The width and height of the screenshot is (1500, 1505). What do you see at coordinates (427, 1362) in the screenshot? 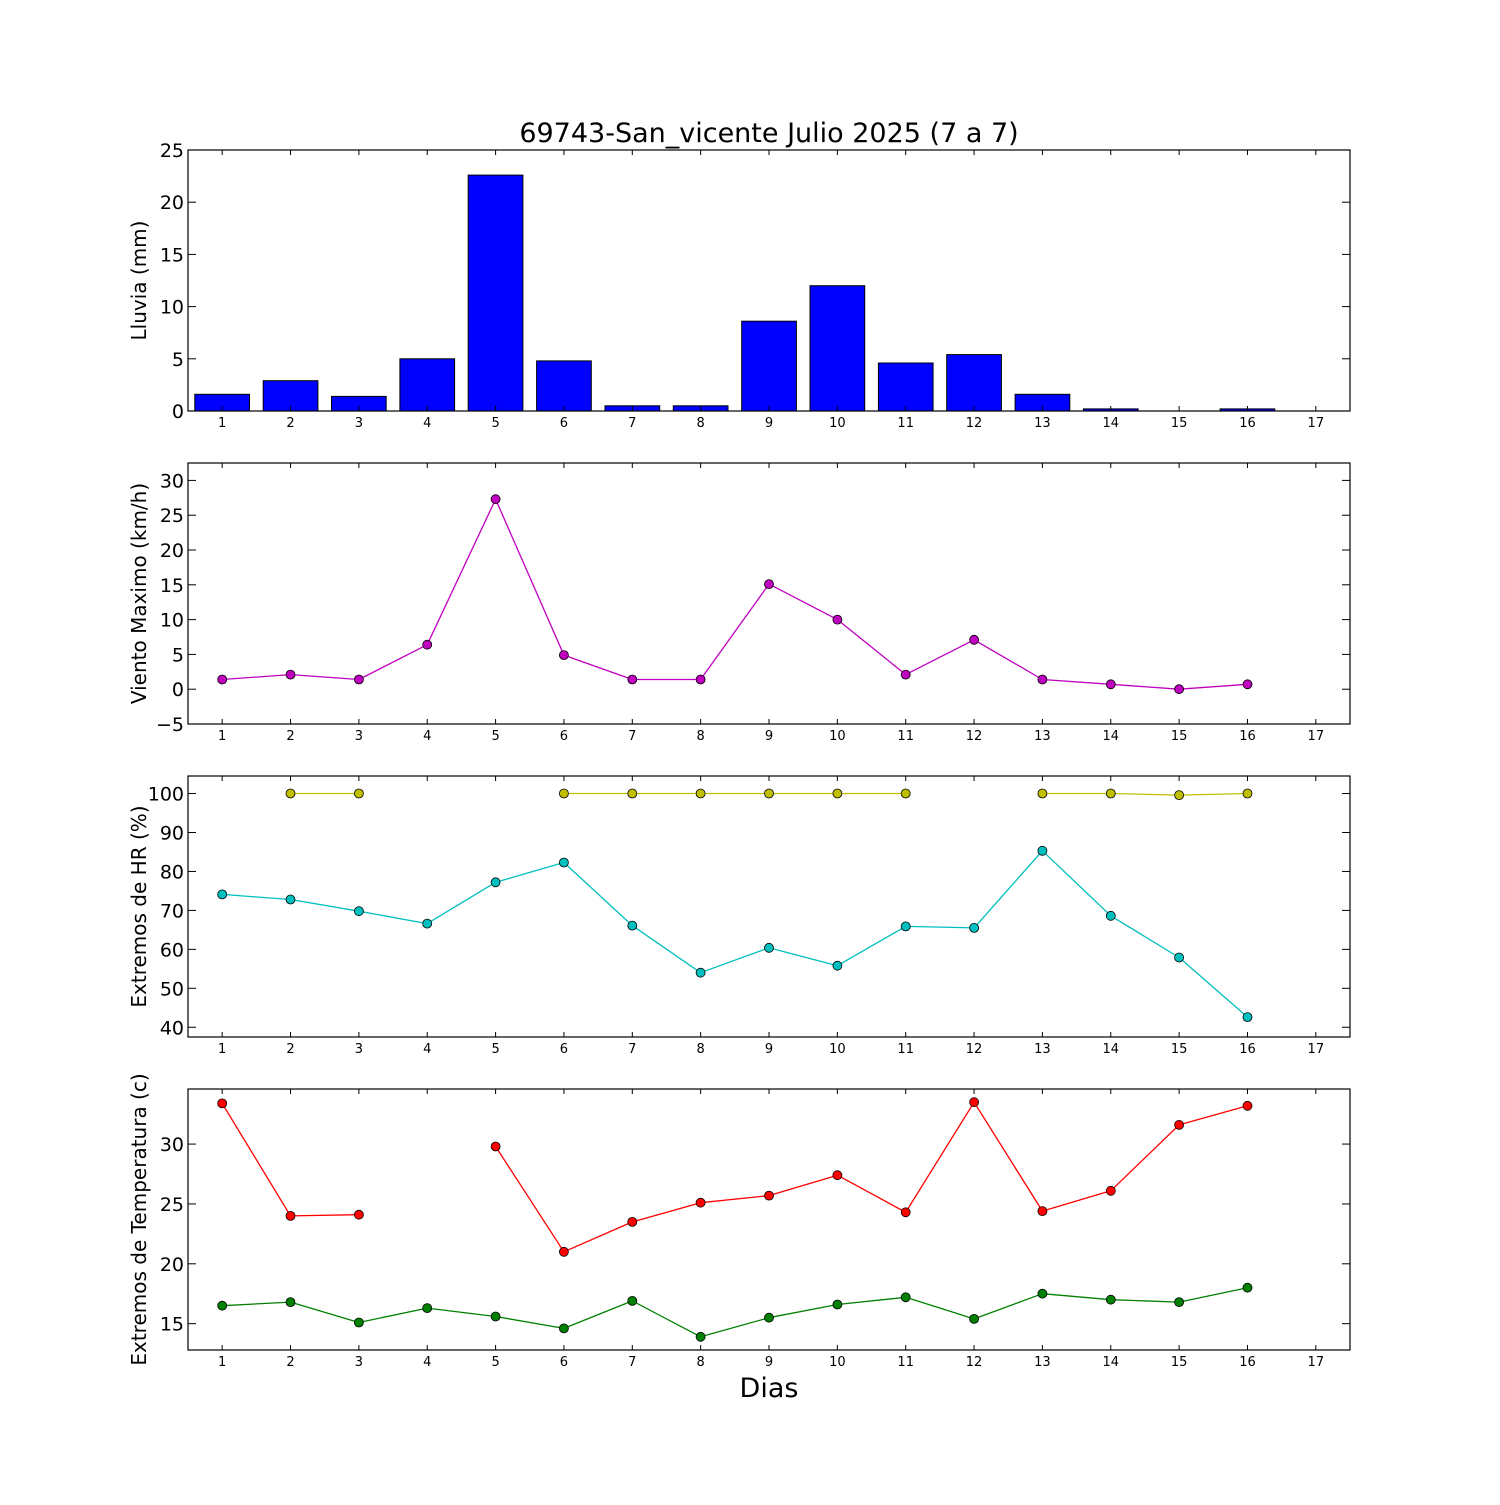
I see `panel-4-x-tick-label: 4` at bounding box center [427, 1362].